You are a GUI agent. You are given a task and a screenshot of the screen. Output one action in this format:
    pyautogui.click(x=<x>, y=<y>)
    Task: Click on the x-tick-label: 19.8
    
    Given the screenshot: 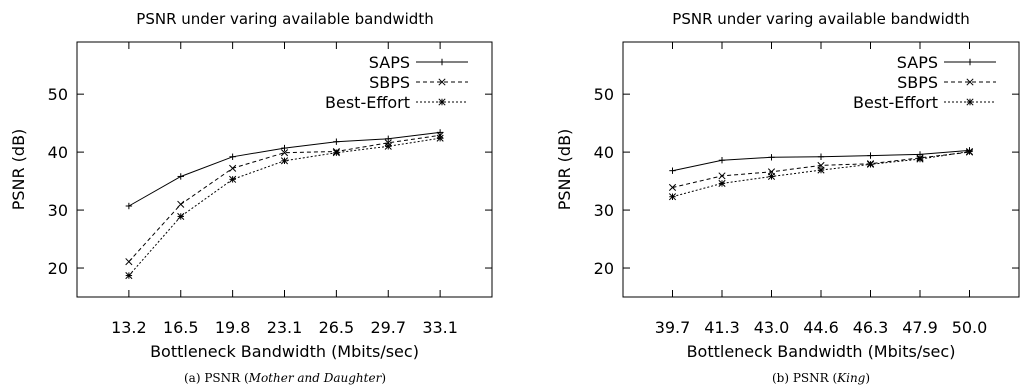 What is the action you would take?
    pyautogui.click(x=233, y=327)
    